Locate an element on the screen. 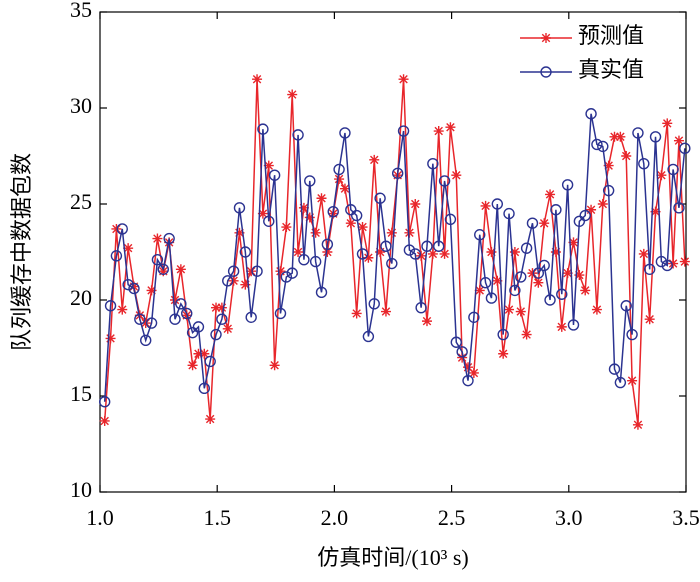  y-tick-label: 35 is located at coordinates (81, 11).